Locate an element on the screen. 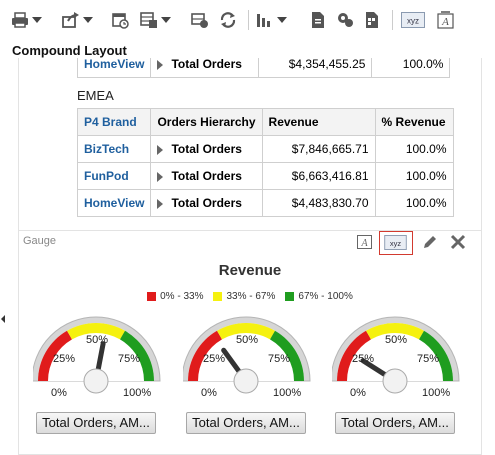 The width and height of the screenshot is (495, 455). table-row: FunPod Total Orders $6,663,416.81 100.0% is located at coordinates (265, 176).